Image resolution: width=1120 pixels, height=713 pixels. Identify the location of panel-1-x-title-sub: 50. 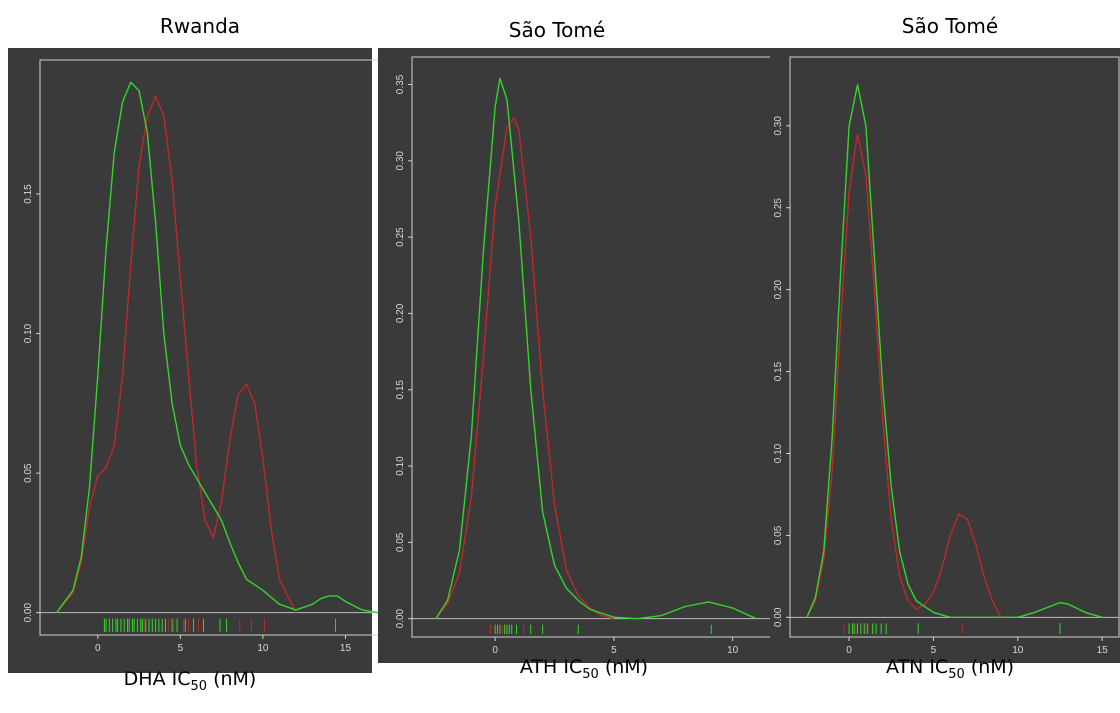
(199, 686).